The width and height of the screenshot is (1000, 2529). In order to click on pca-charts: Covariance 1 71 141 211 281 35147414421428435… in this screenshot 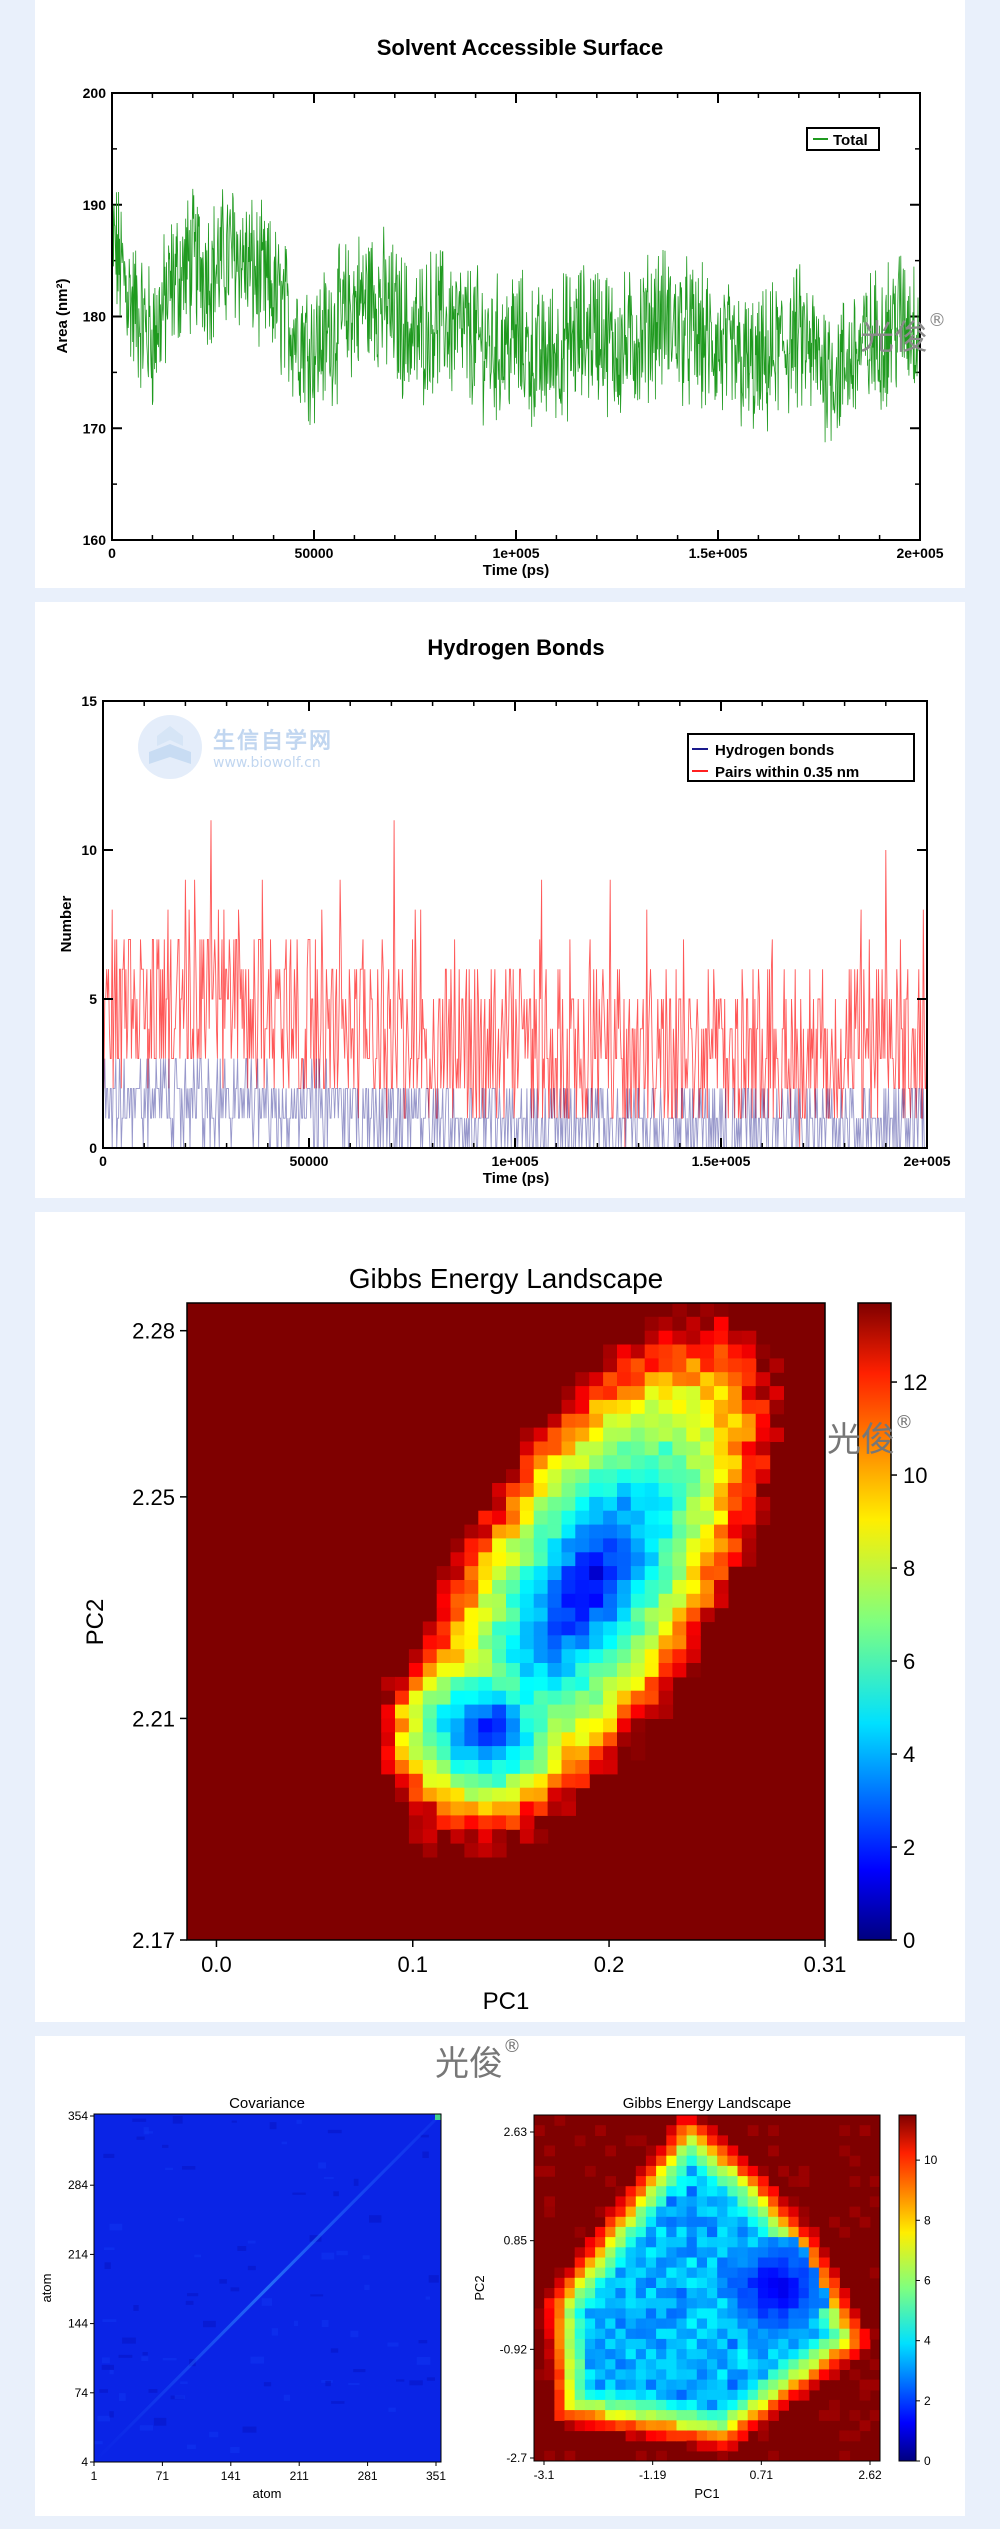, I will do `click(488, 2298)`.